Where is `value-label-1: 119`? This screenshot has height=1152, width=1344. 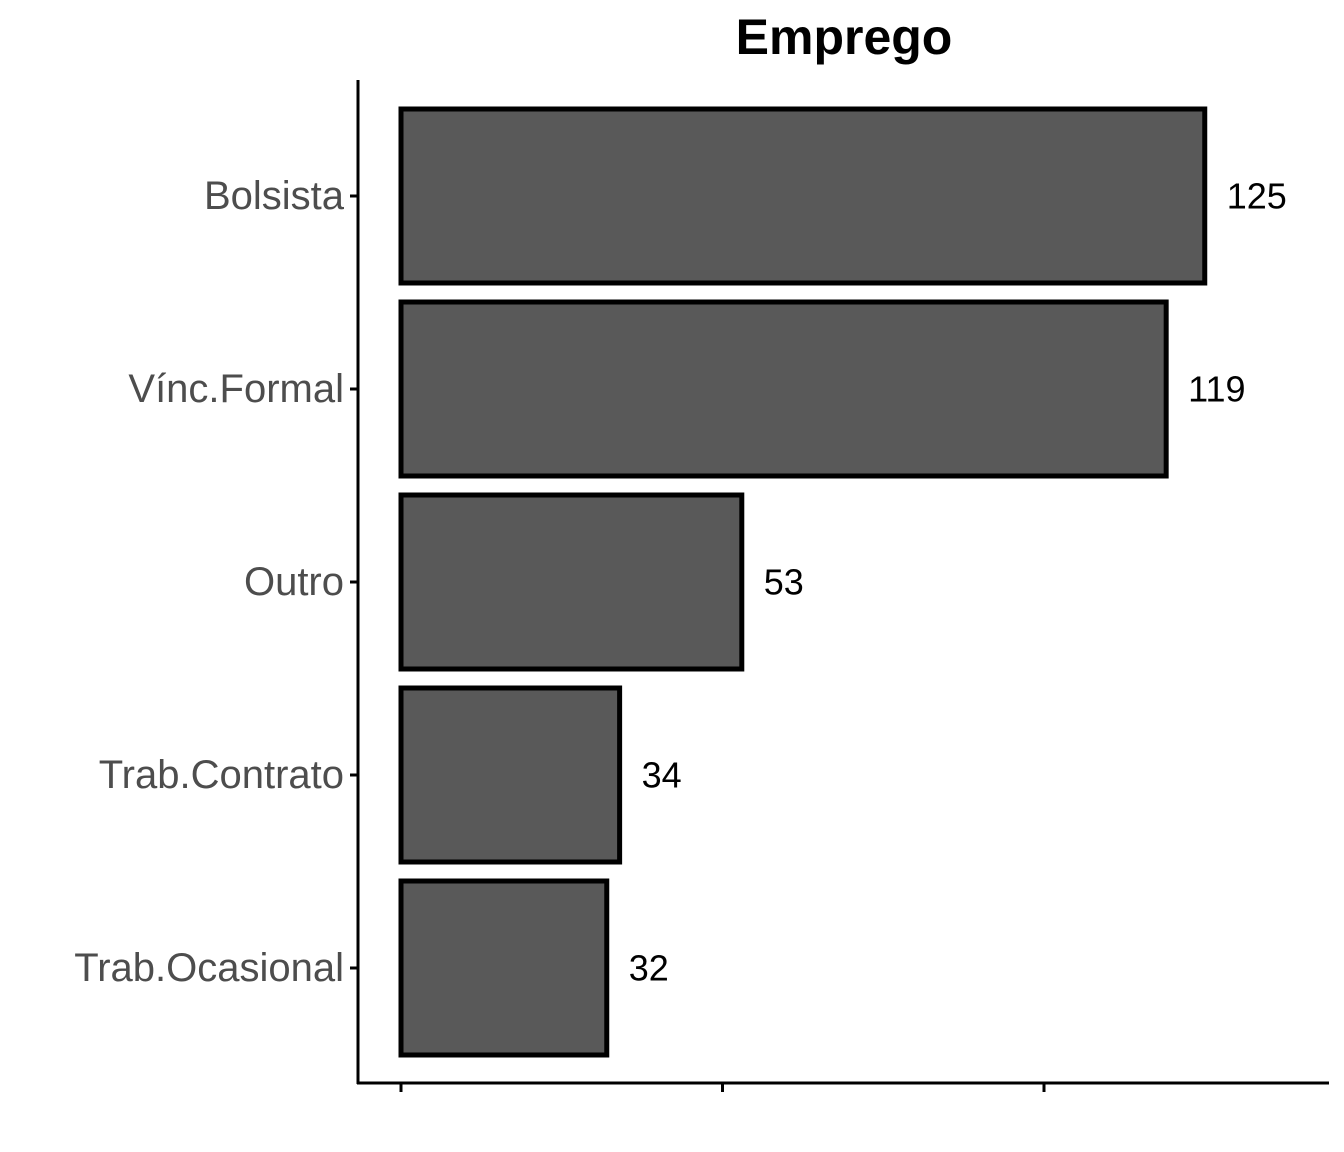
value-label-1: 119 is located at coordinates (1216, 389).